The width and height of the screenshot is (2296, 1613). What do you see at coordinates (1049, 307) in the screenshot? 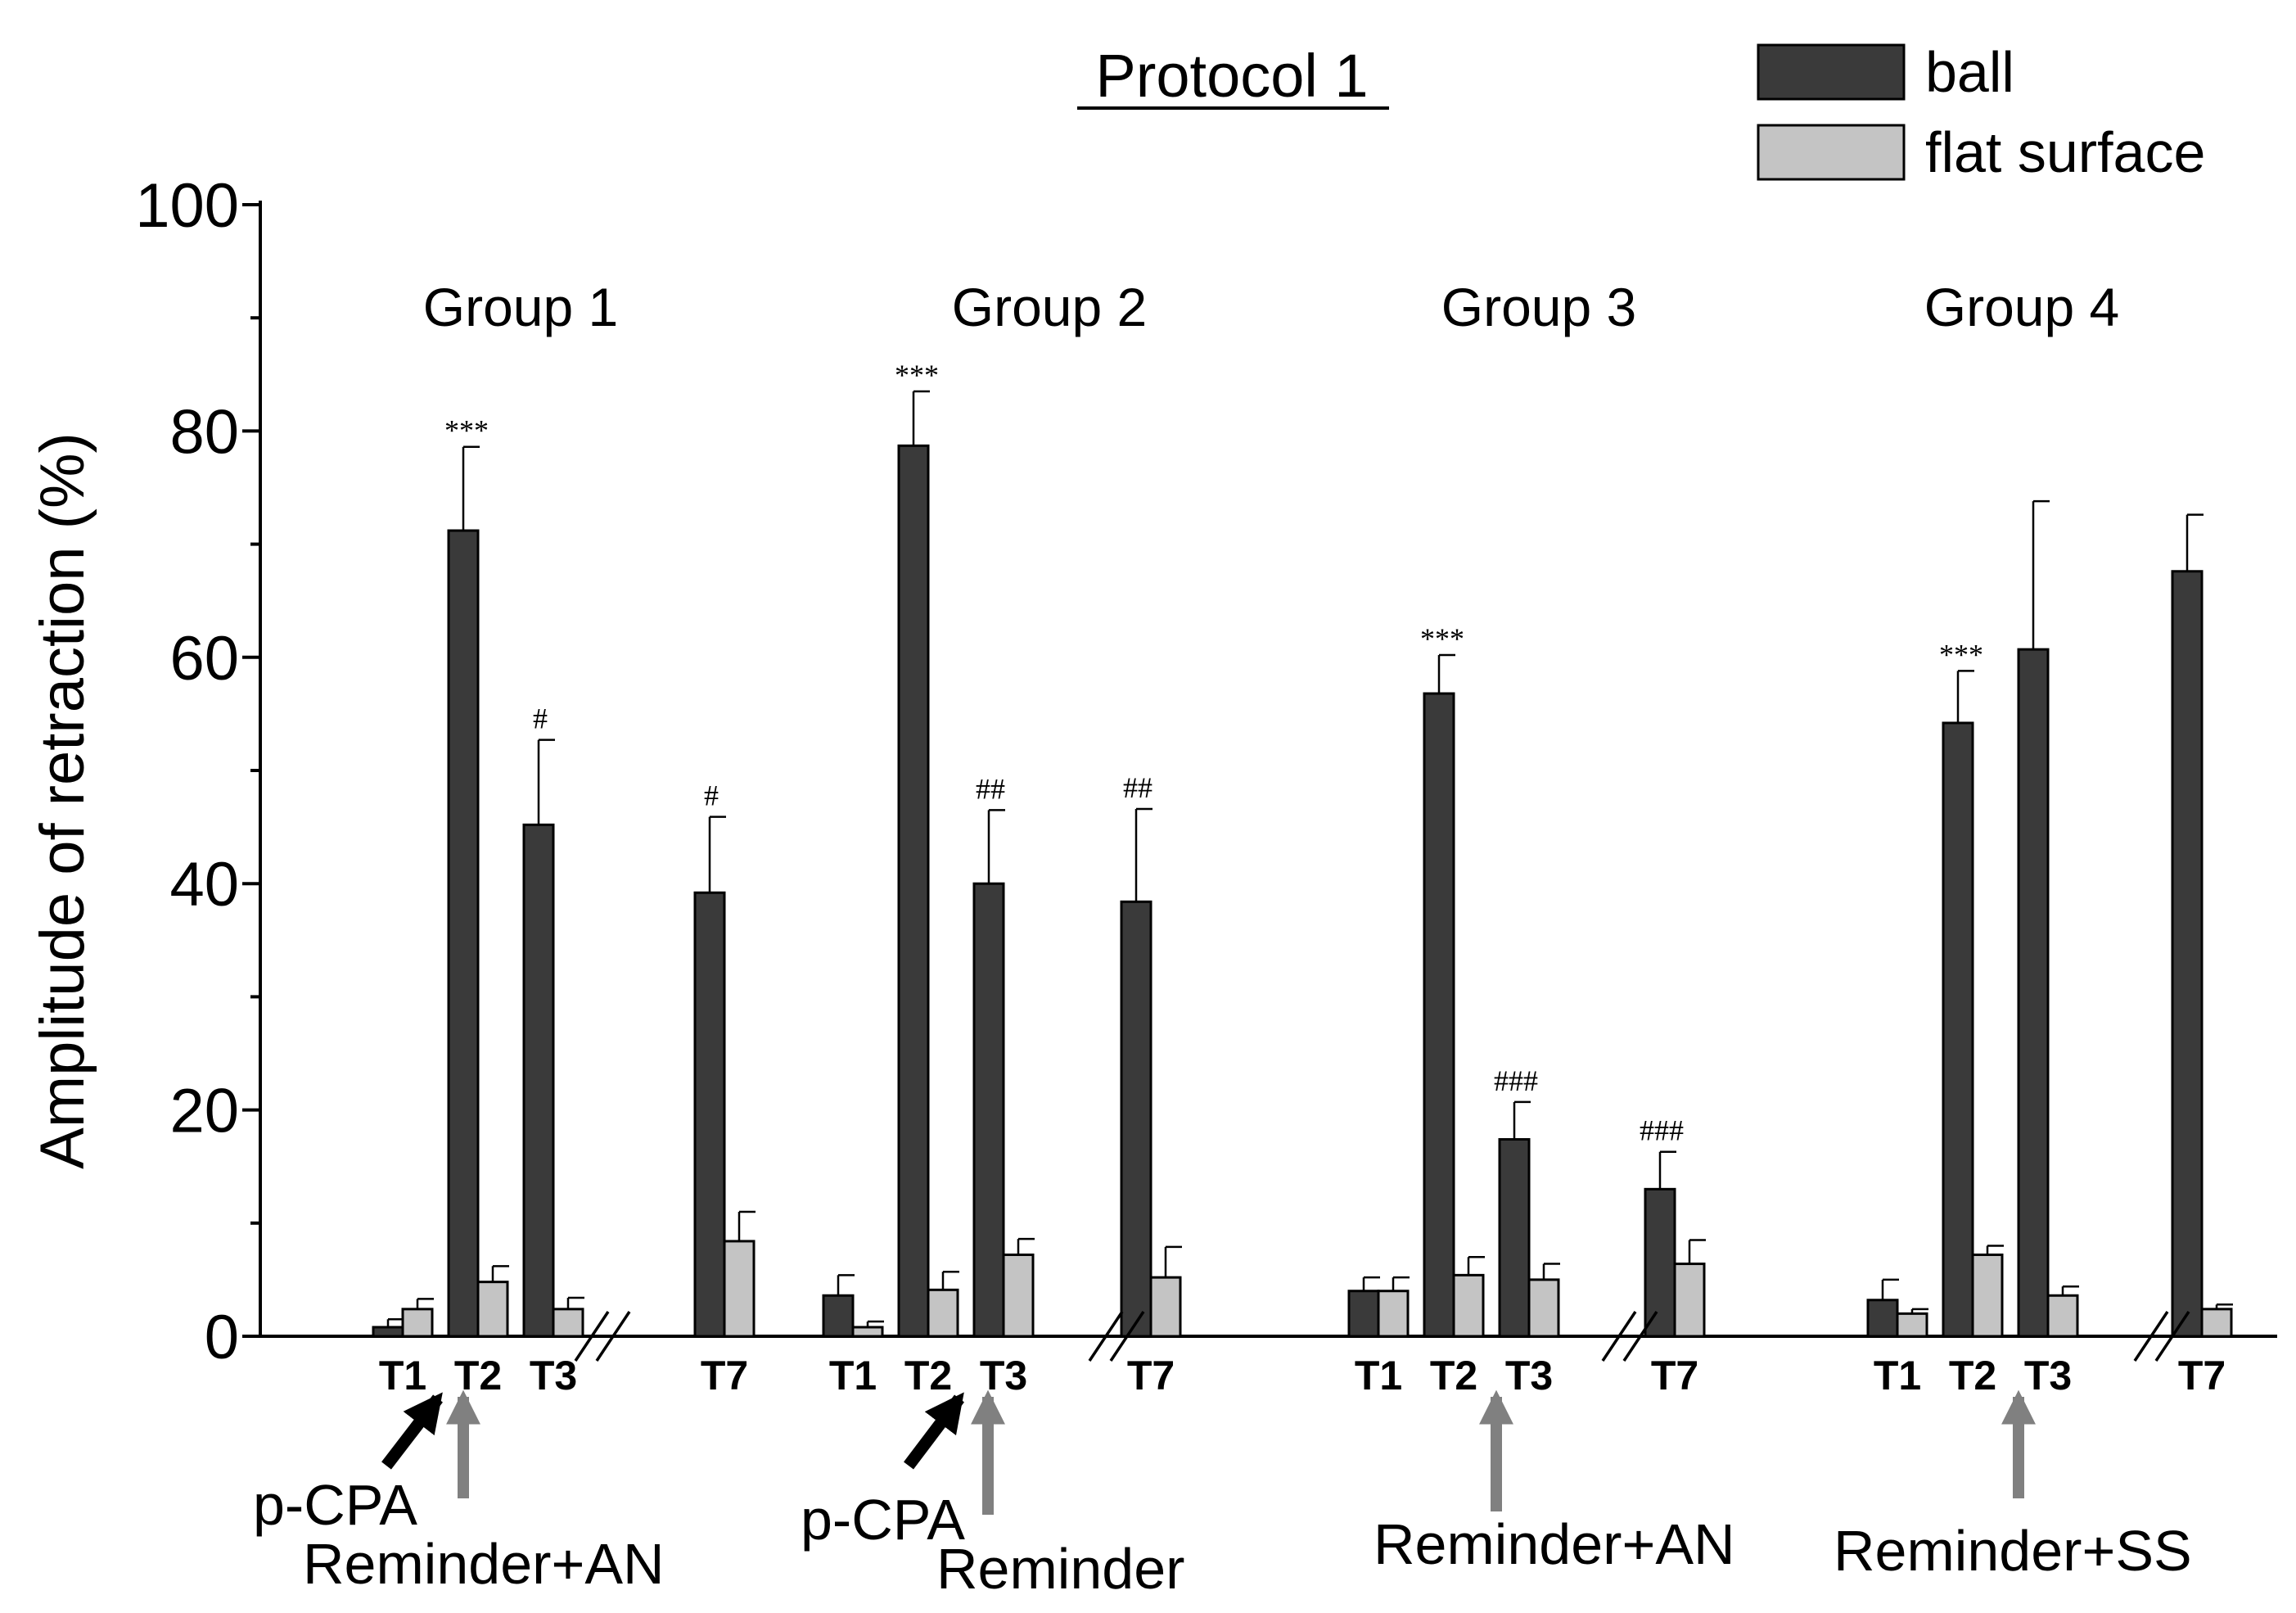
I see `group-label: Group 2` at bounding box center [1049, 307].